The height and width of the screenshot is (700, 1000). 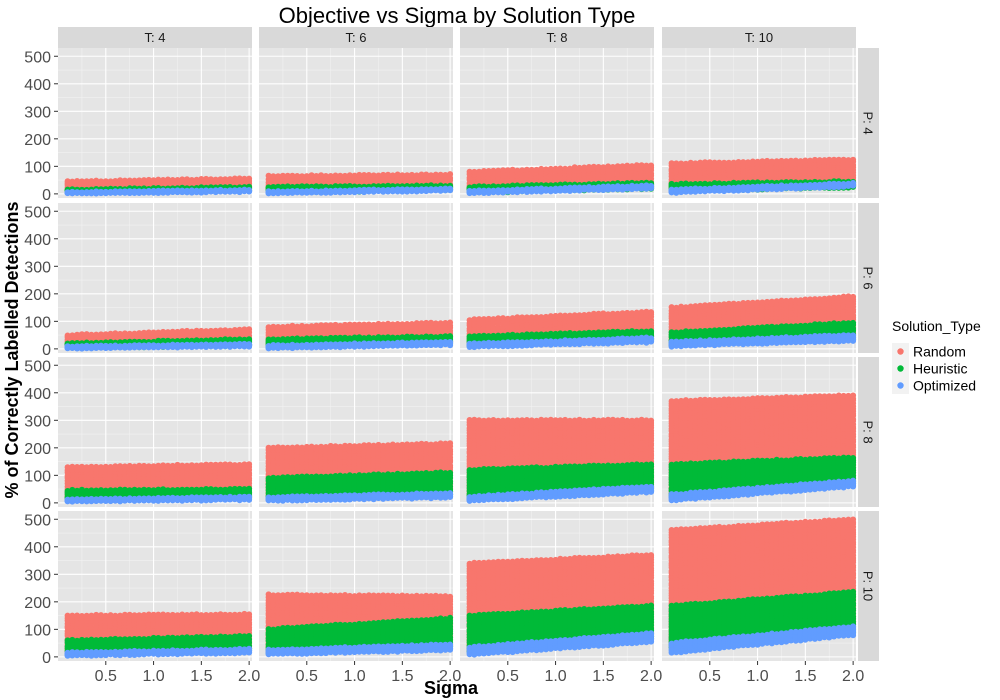 What do you see at coordinates (12, 349) in the screenshot?
I see `y-axis-title: % of Correctly Labelled Detections` at bounding box center [12, 349].